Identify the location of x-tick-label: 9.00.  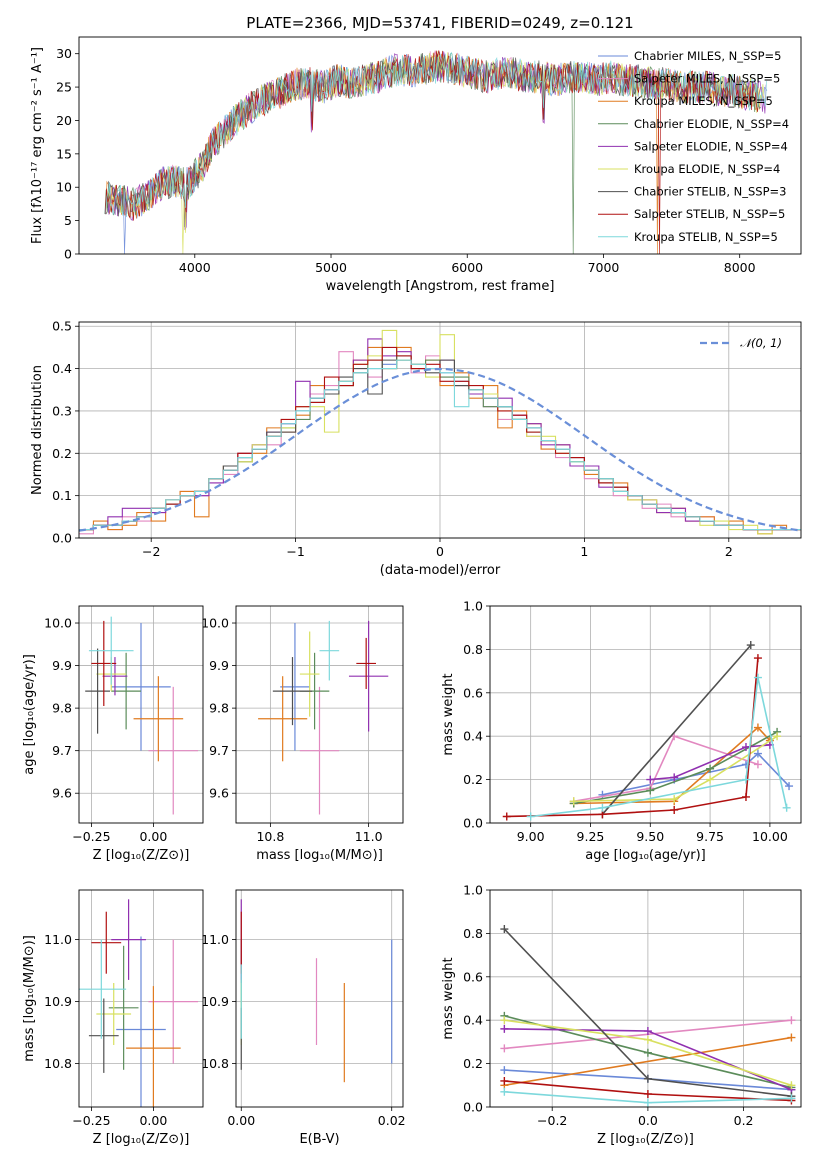
(531, 836).